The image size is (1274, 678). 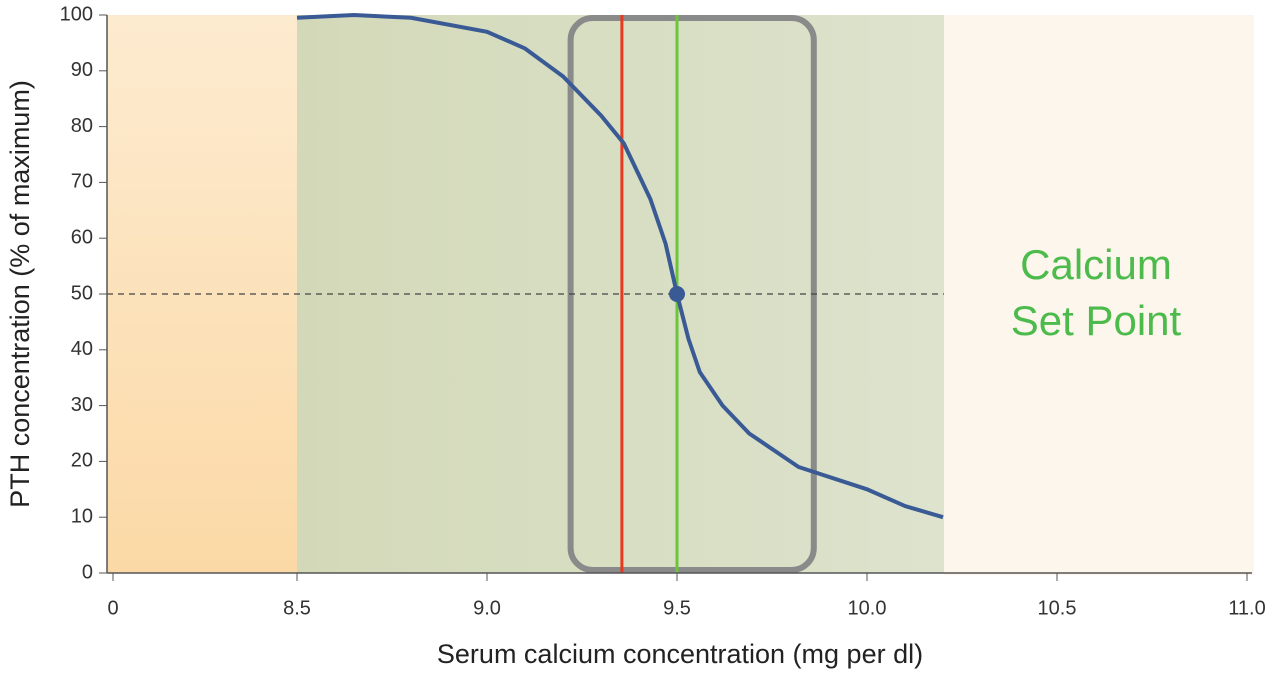 I want to click on x-axis-label: Serum calcium concentration (mg per dl), so click(x=680, y=654).